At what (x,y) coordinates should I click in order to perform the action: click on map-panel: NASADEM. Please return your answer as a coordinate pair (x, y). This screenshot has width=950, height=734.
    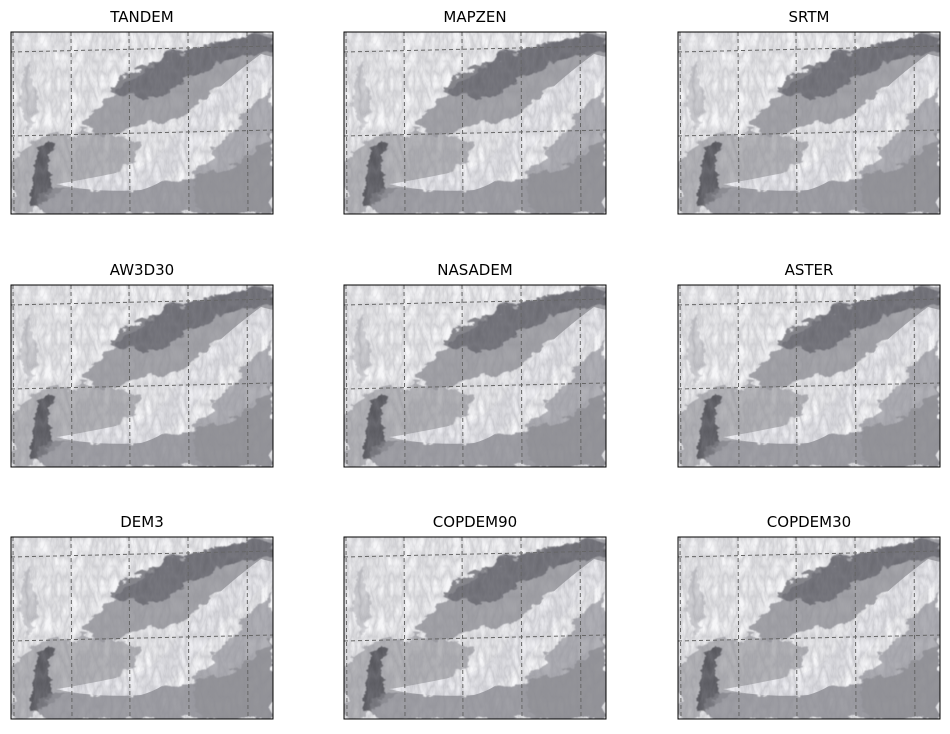
    Looking at the image, I should click on (475, 364).